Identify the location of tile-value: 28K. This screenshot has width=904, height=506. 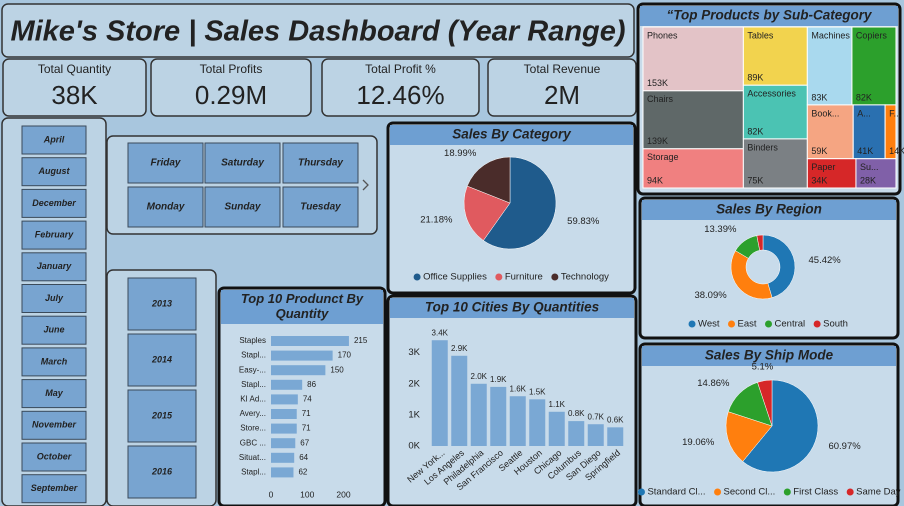
(868, 180).